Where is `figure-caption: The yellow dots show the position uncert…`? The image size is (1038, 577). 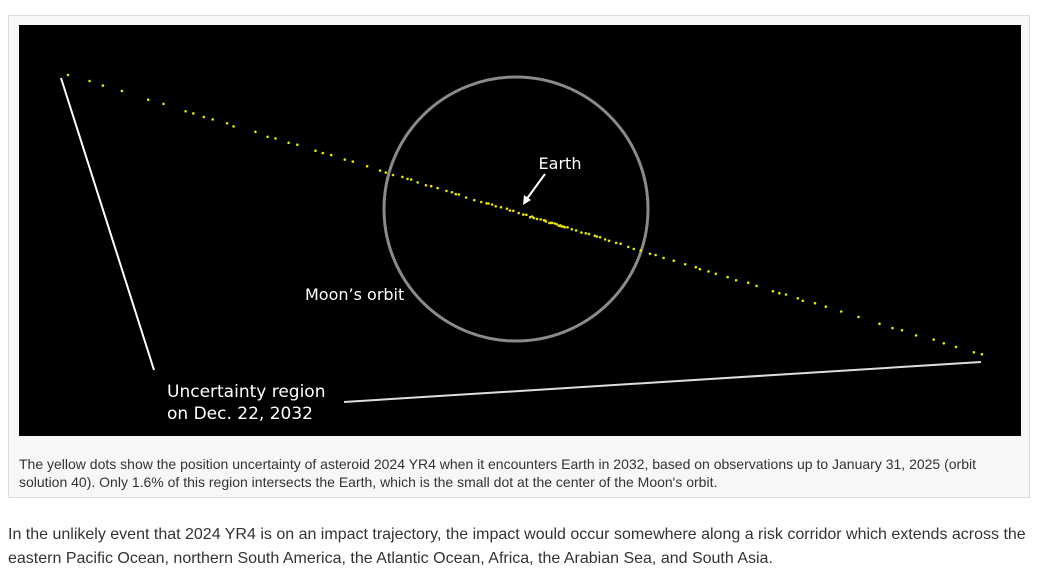 figure-caption: The yellow dots show the position uncert… is located at coordinates (498, 473).